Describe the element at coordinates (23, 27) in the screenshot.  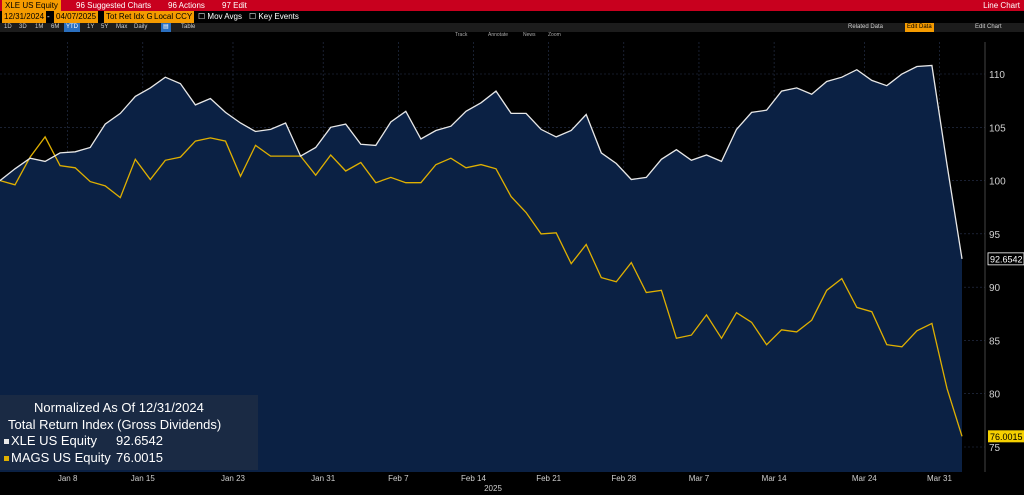
I see `range-3d: 3D` at that location.